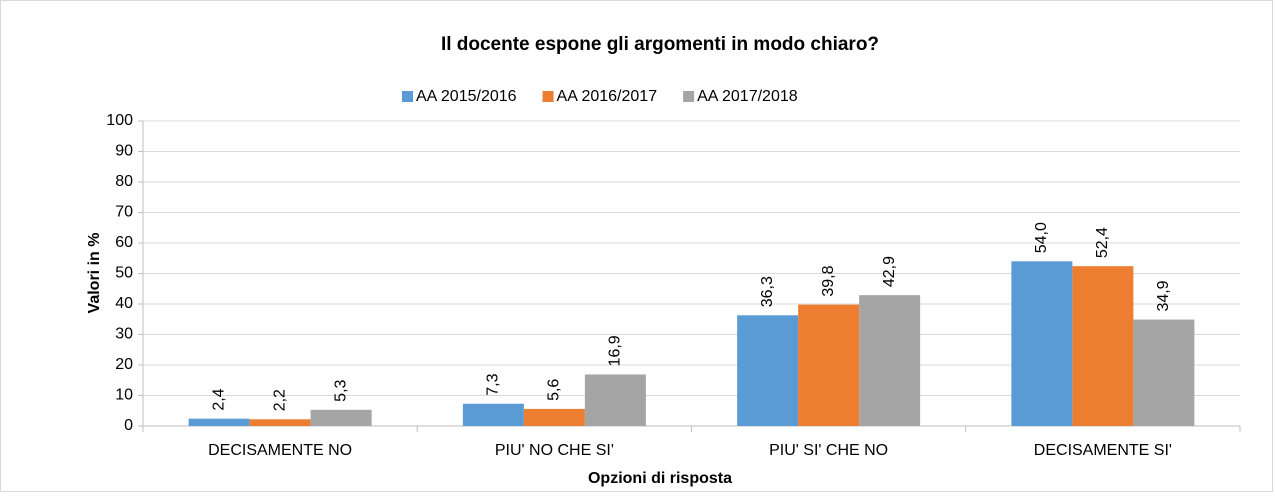 The width and height of the screenshot is (1275, 499). Describe the element at coordinates (554, 390) in the screenshot. I see `data-label: 5,6` at that location.